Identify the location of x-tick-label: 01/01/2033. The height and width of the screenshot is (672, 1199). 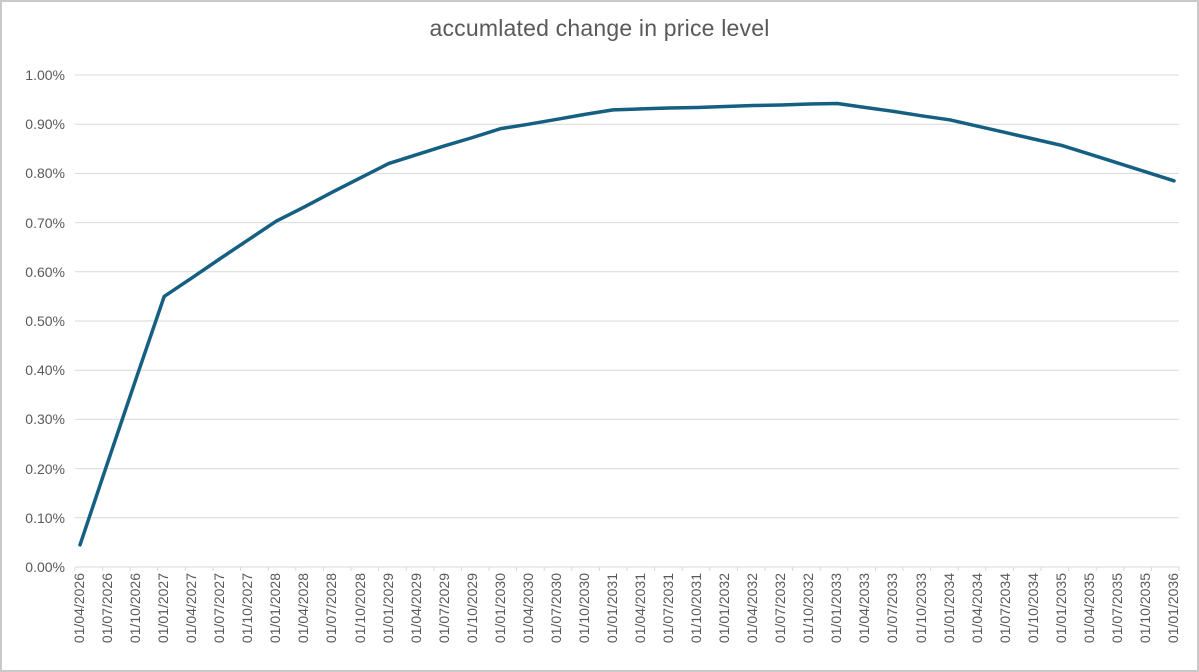
(836, 608).